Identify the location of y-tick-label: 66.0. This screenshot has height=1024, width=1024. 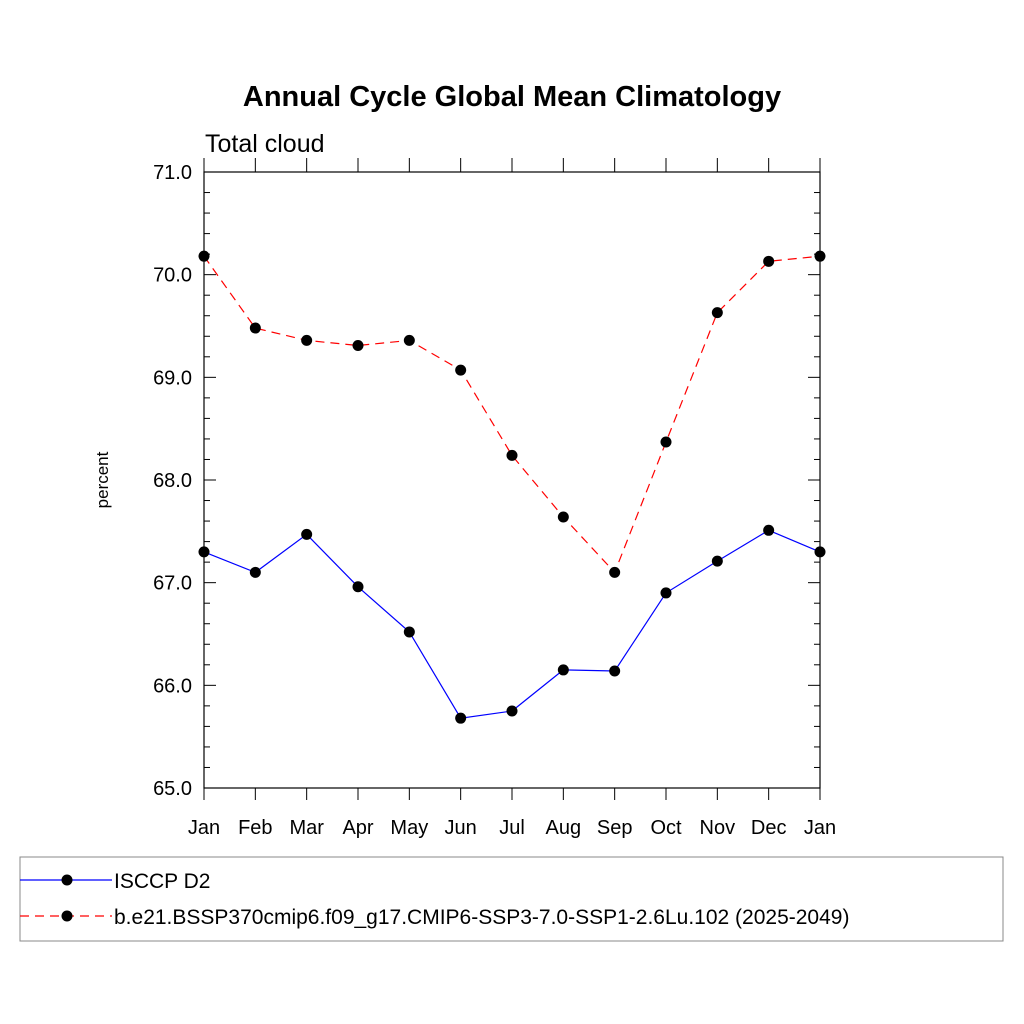
(172, 686).